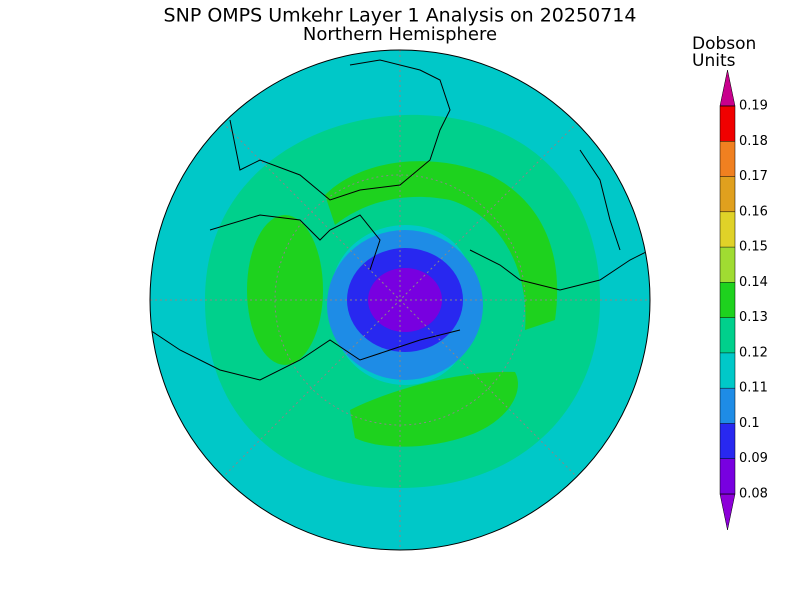 The height and width of the screenshot is (600, 800). I want to click on colorbar-tick-label: 0.17, so click(753, 176).